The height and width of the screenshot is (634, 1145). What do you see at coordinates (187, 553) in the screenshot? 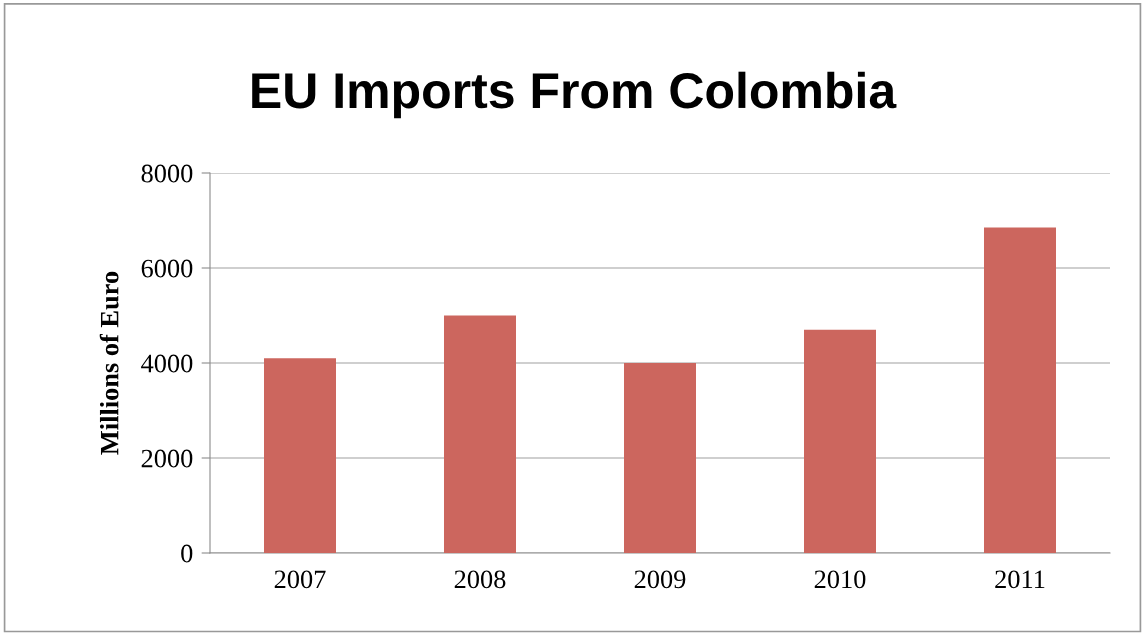
I see `y-tick-label: 0` at bounding box center [187, 553].